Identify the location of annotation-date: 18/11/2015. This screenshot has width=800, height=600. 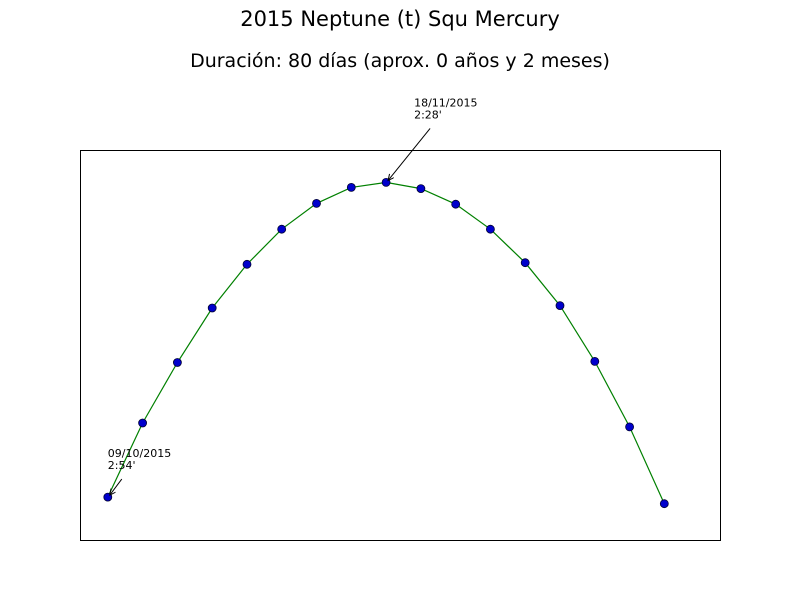
(445, 102).